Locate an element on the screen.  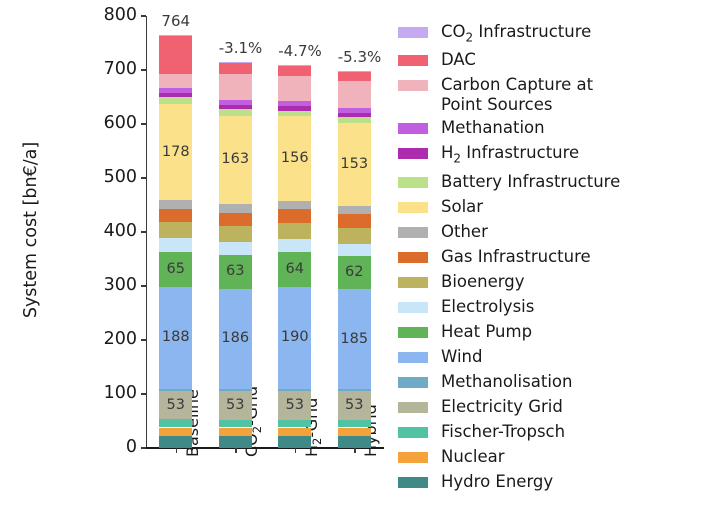
y-tick-mark is located at coordinates (143, 178).